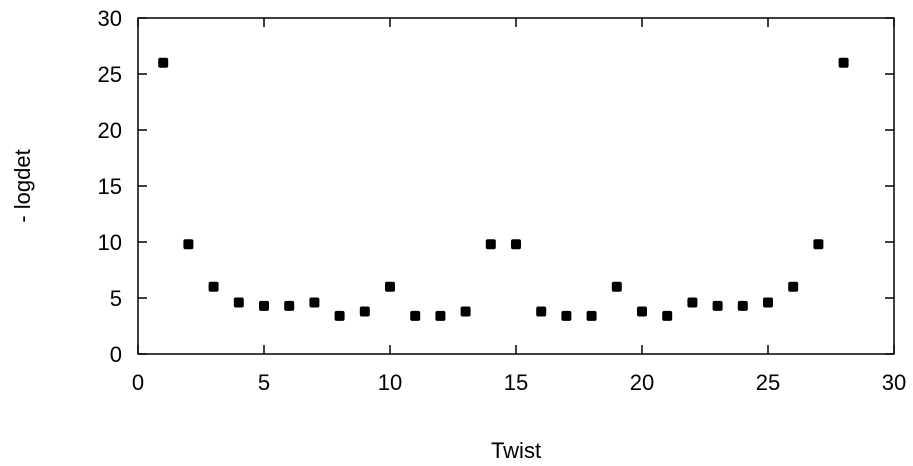 The height and width of the screenshot is (466, 913). Describe the element at coordinates (116, 354) in the screenshot. I see `y-tick-label: 0` at that location.